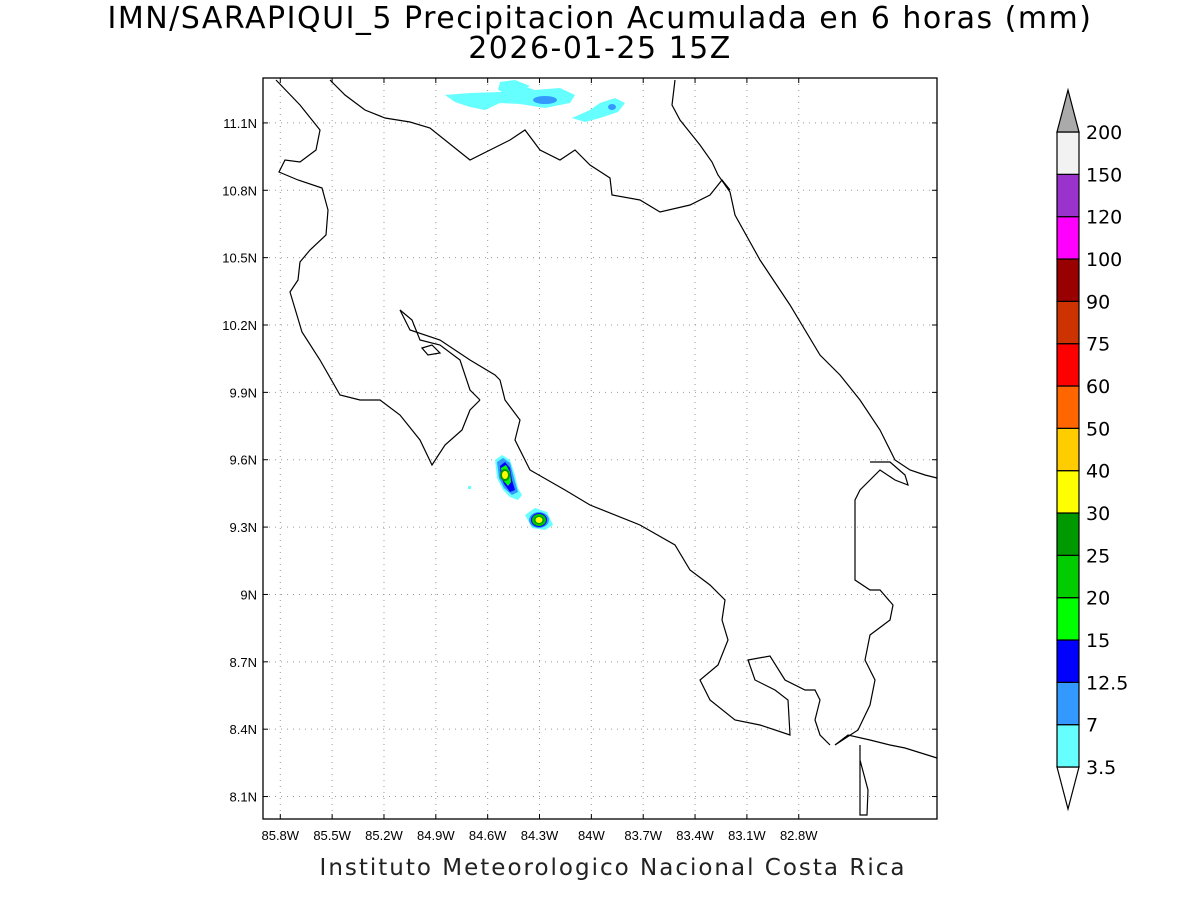 This screenshot has height=900, width=1200. Describe the element at coordinates (243, 527) in the screenshot. I see `lat-tick-label: 9.3N` at that location.